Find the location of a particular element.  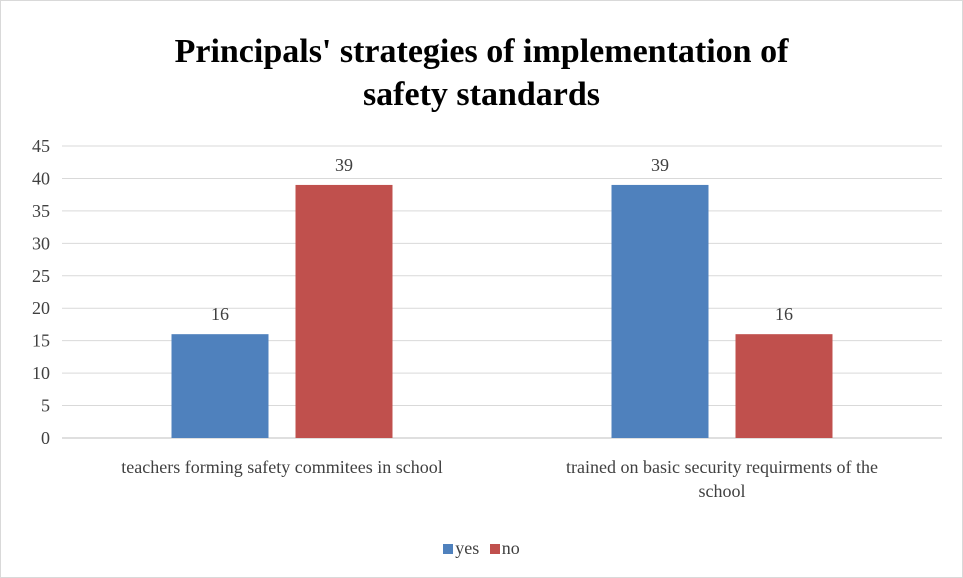

data-label-yes-0: 16 is located at coordinates (220, 314).